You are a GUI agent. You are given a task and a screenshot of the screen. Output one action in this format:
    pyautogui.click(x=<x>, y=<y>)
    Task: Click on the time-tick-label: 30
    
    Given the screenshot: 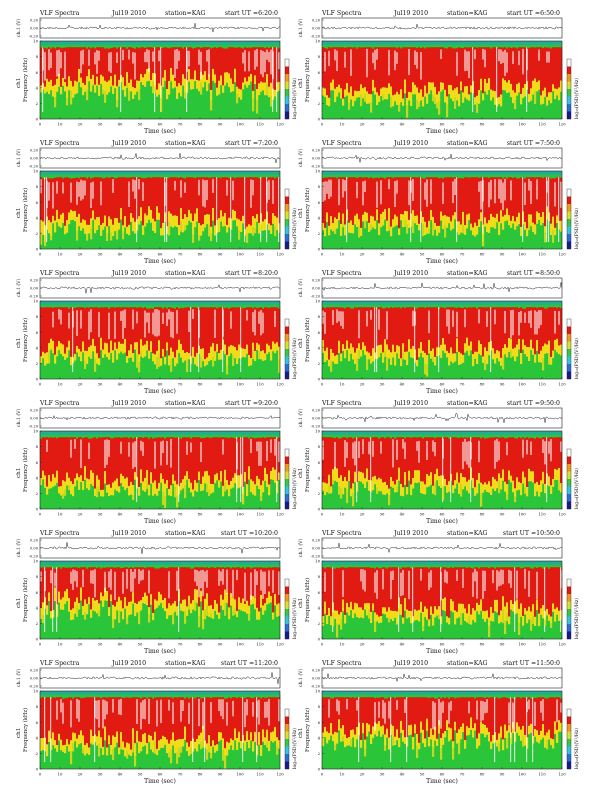 What is the action you would take?
    pyautogui.click(x=382, y=254)
    